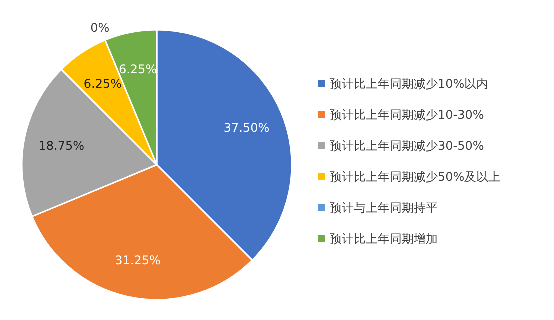  I want to click on data-label: 31.25%, so click(138, 260).